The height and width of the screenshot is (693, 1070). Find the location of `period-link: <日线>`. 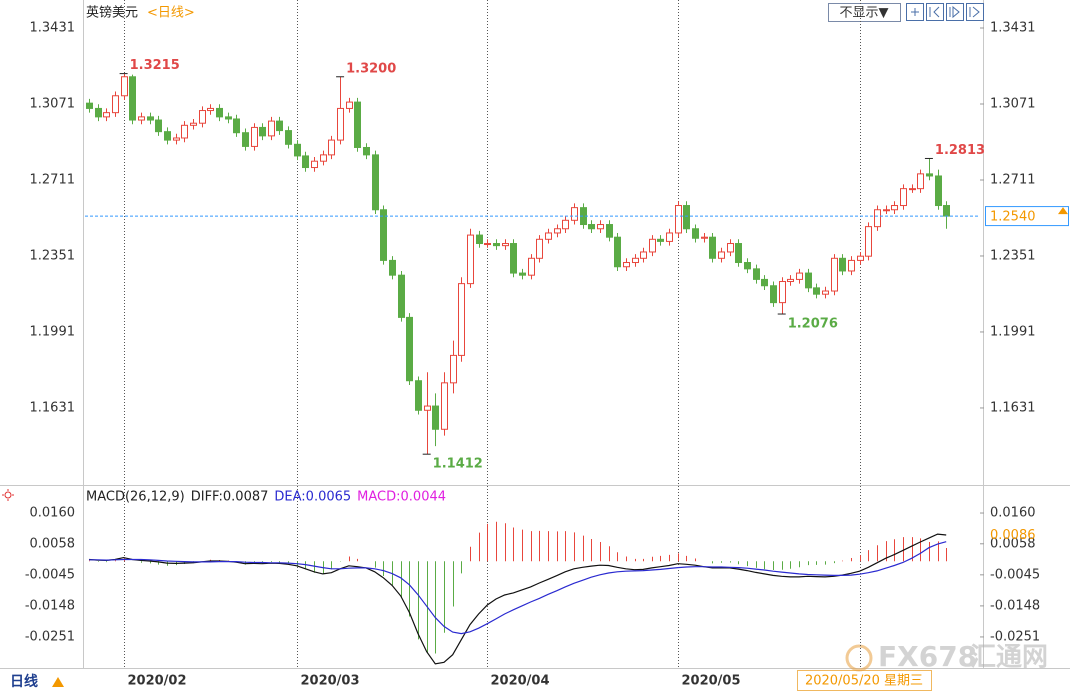

period-link: <日线> is located at coordinates (171, 13).